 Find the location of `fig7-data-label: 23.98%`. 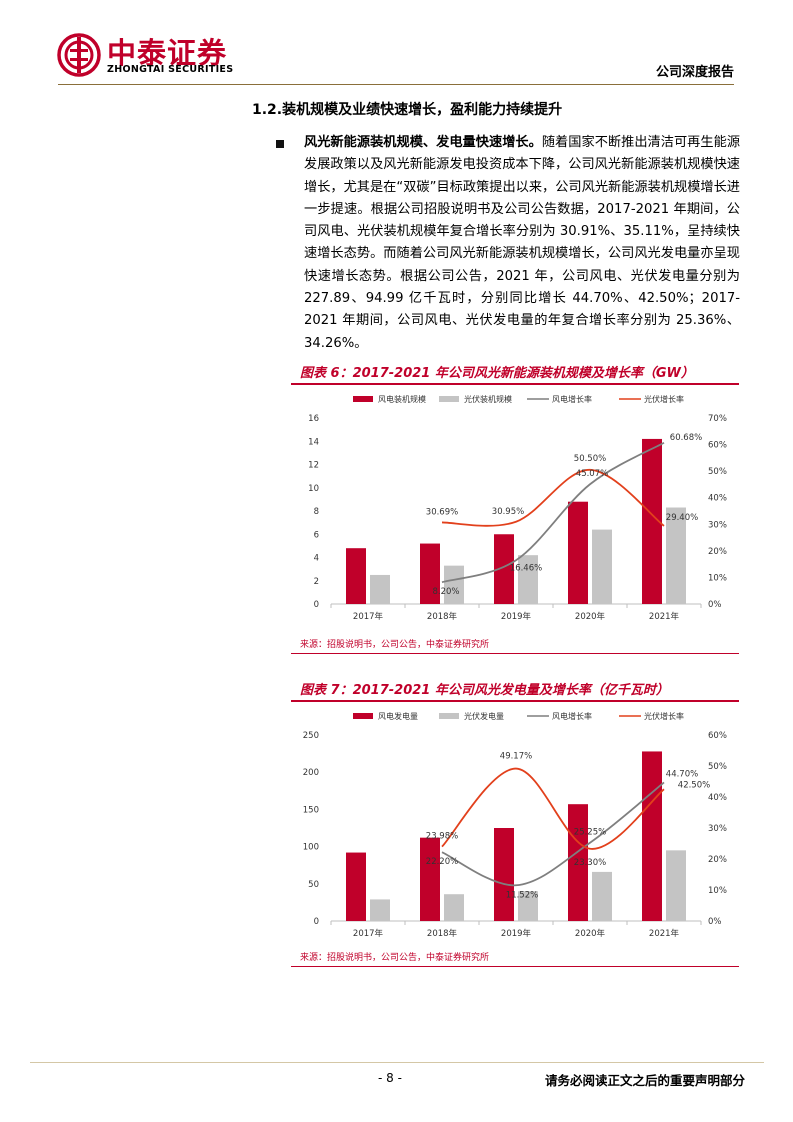

fig7-data-label: 23.98% is located at coordinates (442, 837).